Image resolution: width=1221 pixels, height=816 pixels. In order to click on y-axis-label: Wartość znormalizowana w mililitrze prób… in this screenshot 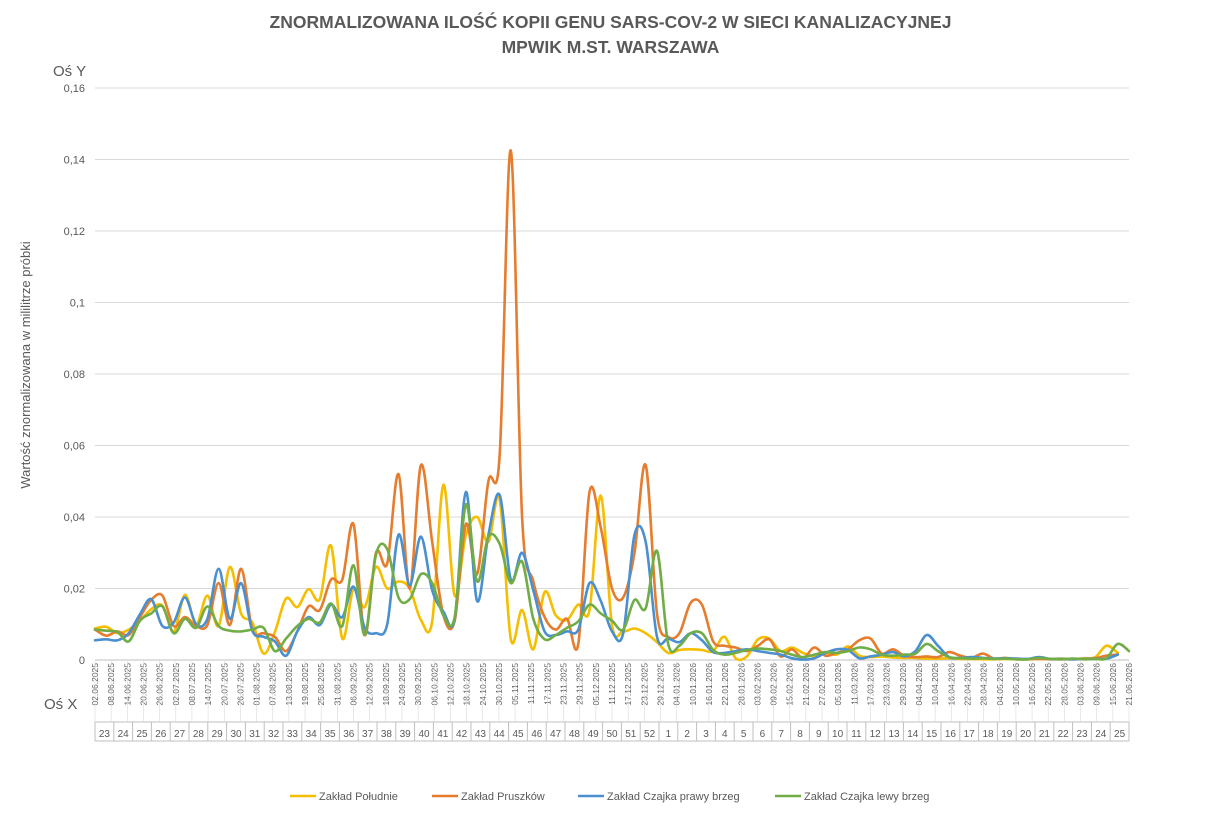, I will do `click(25, 364)`.